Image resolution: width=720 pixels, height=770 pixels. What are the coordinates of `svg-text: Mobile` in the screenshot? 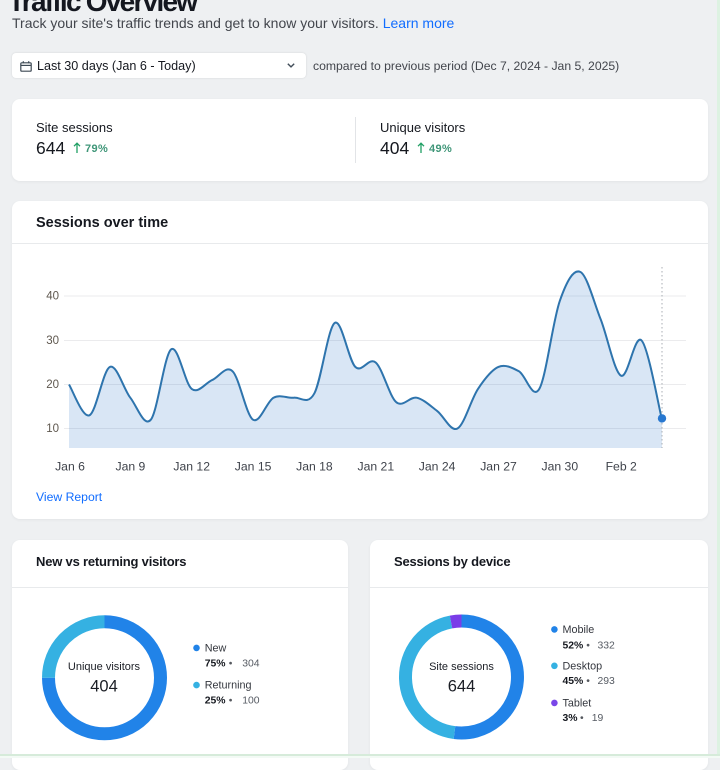 It's located at (579, 630).